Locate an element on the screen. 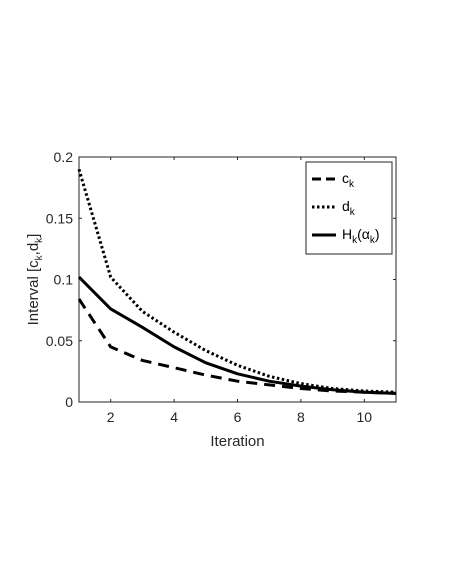  legend-entry-d: dk is located at coordinates (334, 208).